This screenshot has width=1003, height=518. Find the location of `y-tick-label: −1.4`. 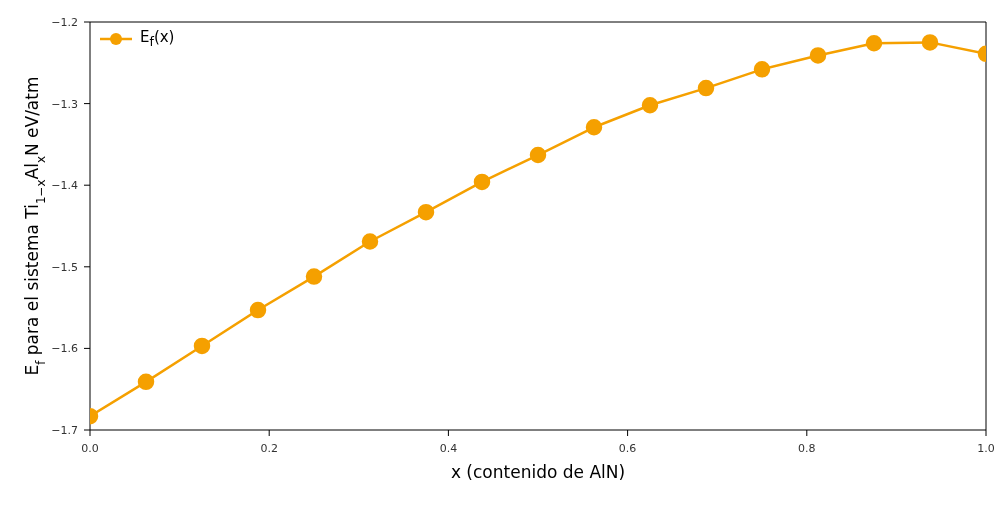

y-tick-label: −1.4 is located at coordinates (64, 186).